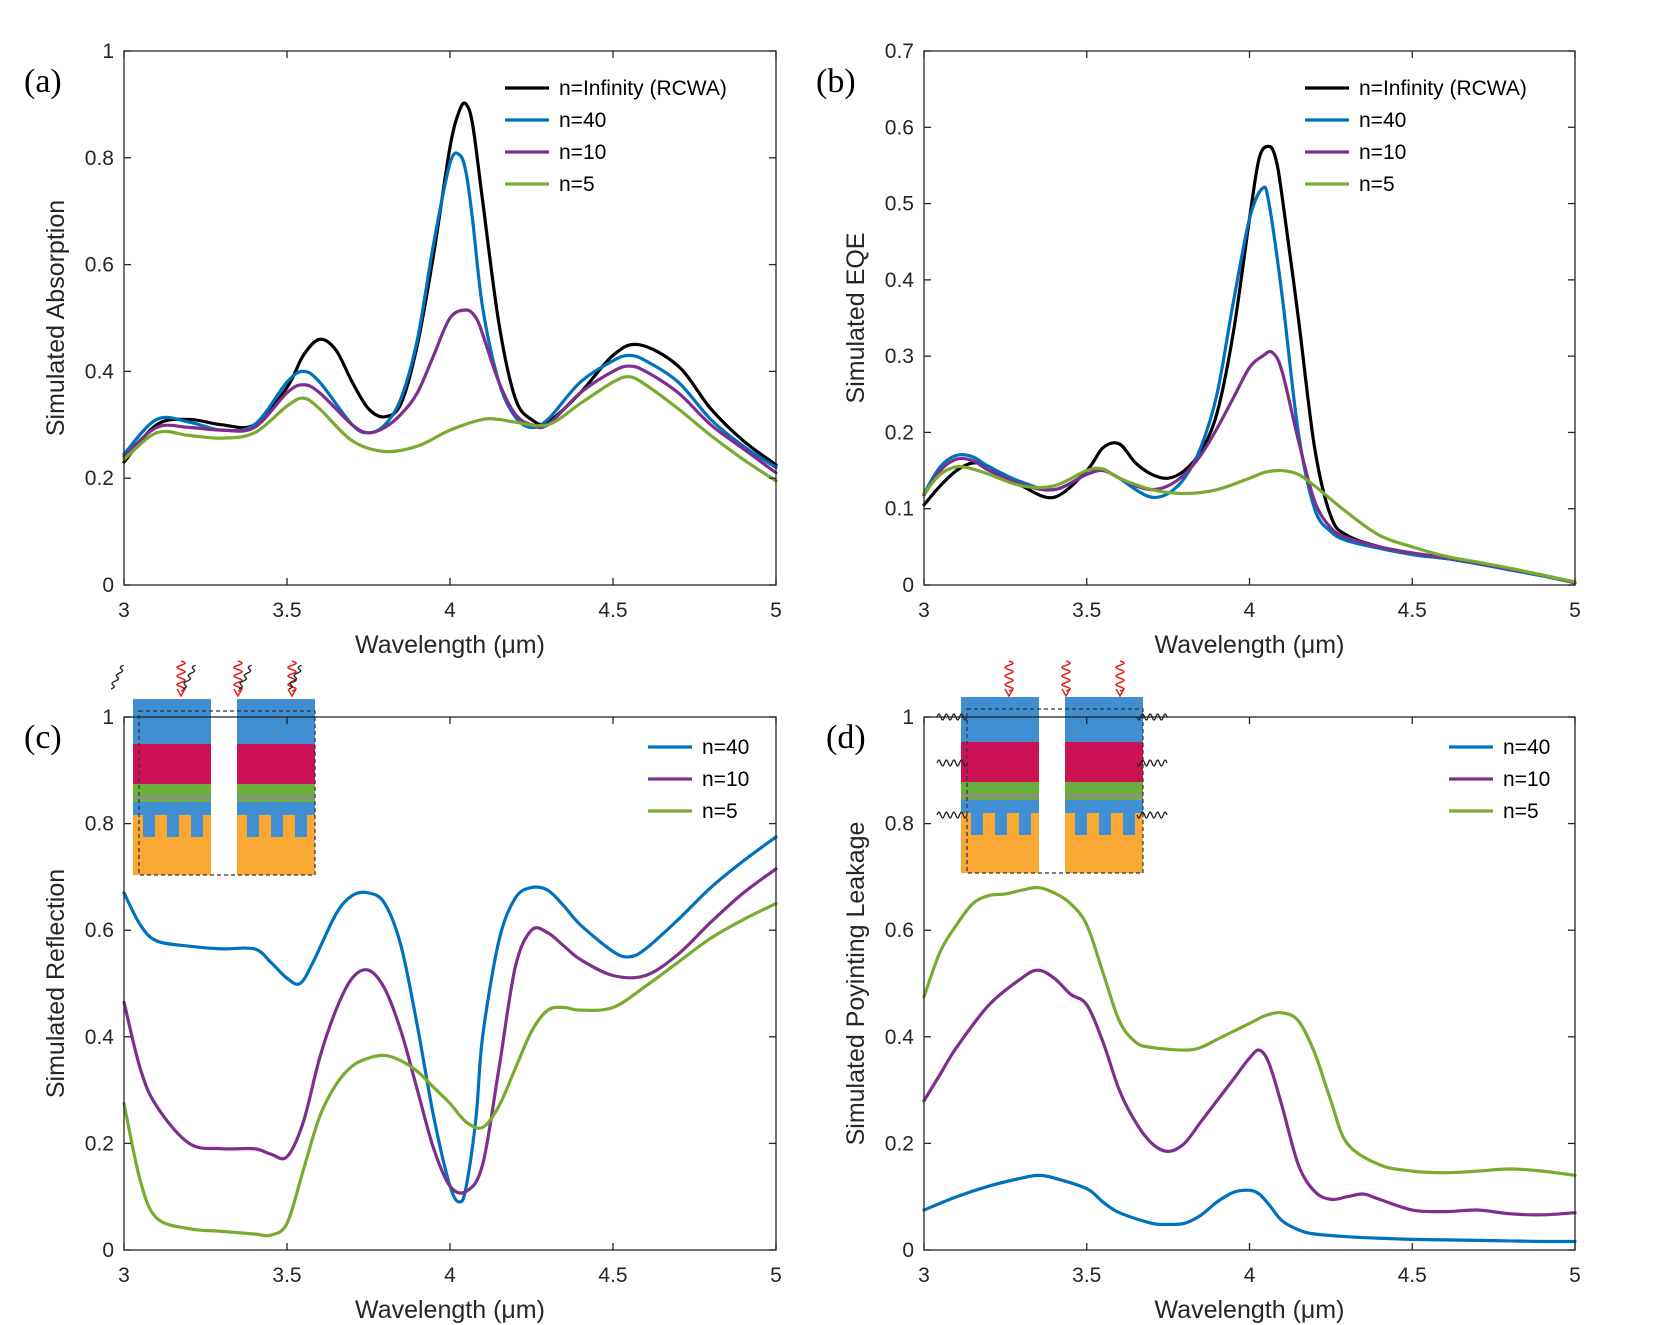 Image resolution: width=1661 pixels, height=1325 pixels. What do you see at coordinates (856, 318) in the screenshot?
I see `y-axis-label: Simulated EQE` at bounding box center [856, 318].